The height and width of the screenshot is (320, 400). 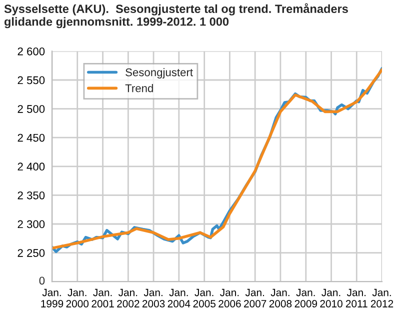 What do you see at coordinates (31, 195) in the screenshot?
I see `y-tick-label: 2 350` at bounding box center [31, 195].